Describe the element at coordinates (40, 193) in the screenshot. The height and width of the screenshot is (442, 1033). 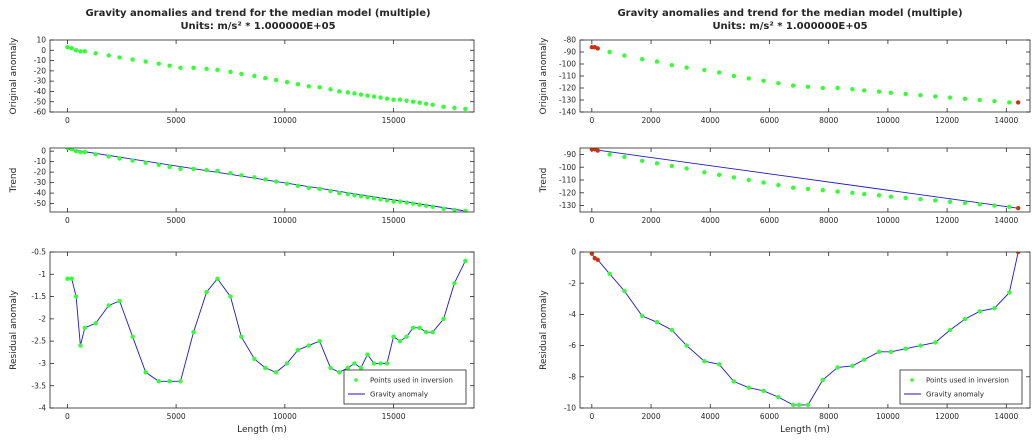
I see `left-trend-ytick-label: -40` at that location.